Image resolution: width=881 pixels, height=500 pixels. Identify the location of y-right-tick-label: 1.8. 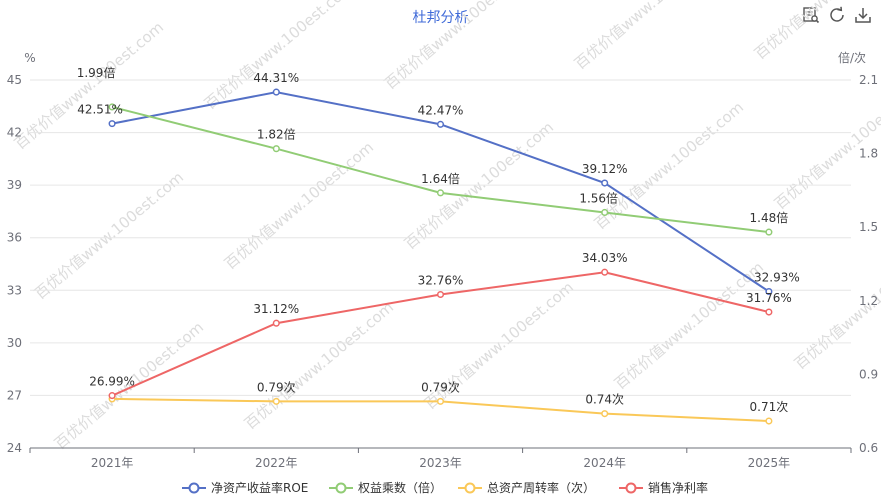
(868, 154).